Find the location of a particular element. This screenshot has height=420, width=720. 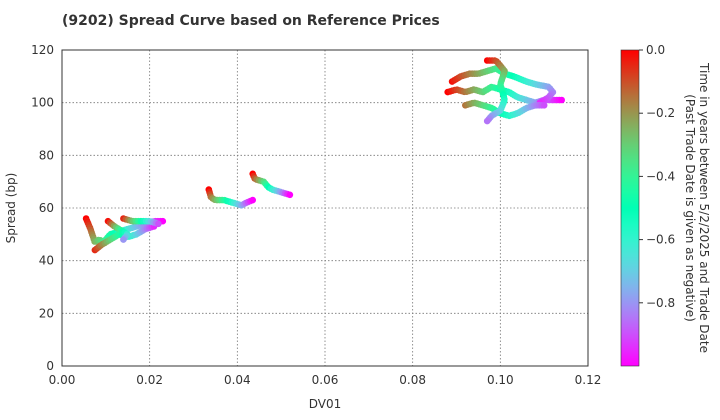

colorbar is located at coordinates (630, 208).